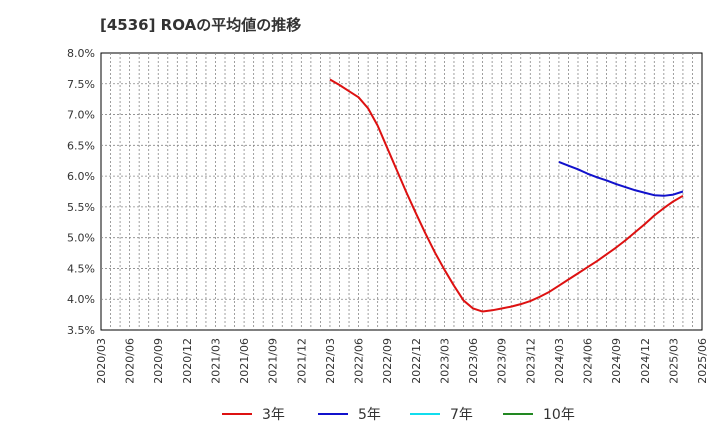 The width and height of the screenshot is (720, 440). What do you see at coordinates (416, 361) in the screenshot?
I see `x-tick-label: 2022/12` at bounding box center [416, 361].